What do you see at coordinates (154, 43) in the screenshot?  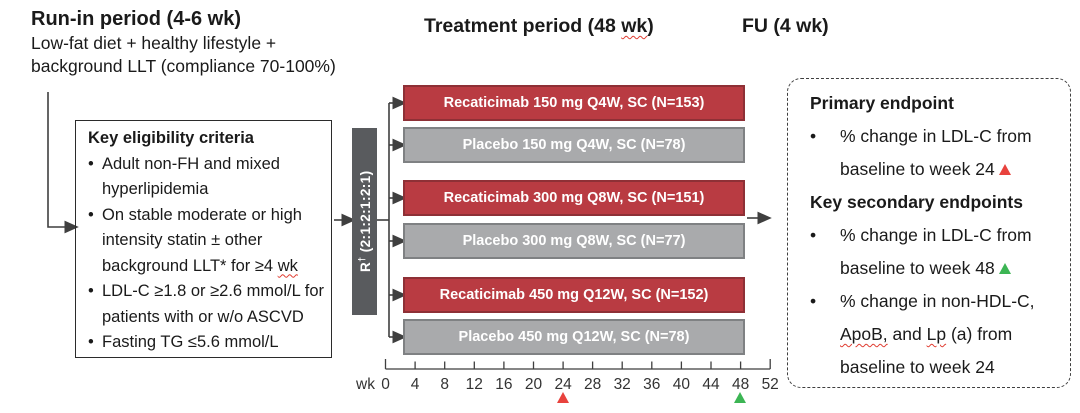 I see `runin-period-line1: Low-fat diet + healthy lifestyle +` at bounding box center [154, 43].